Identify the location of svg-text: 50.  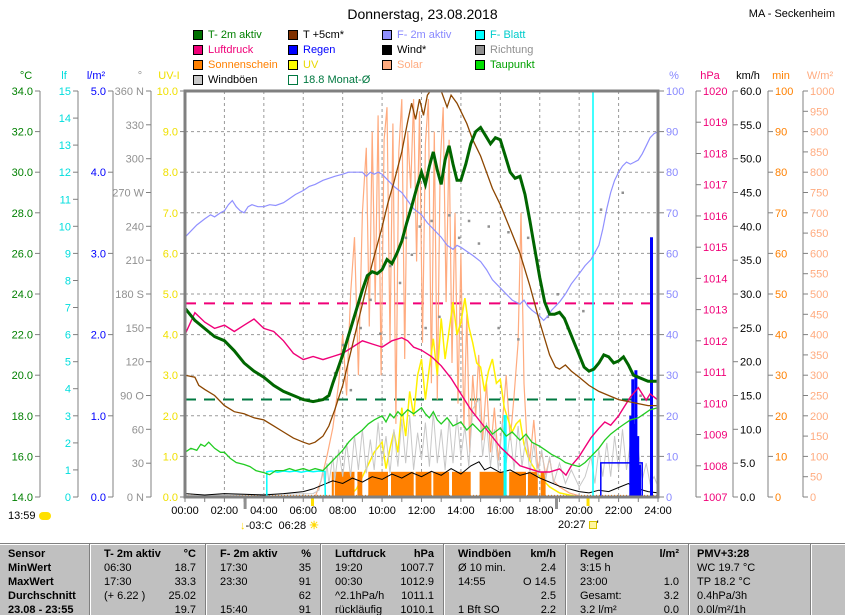
(672, 295).